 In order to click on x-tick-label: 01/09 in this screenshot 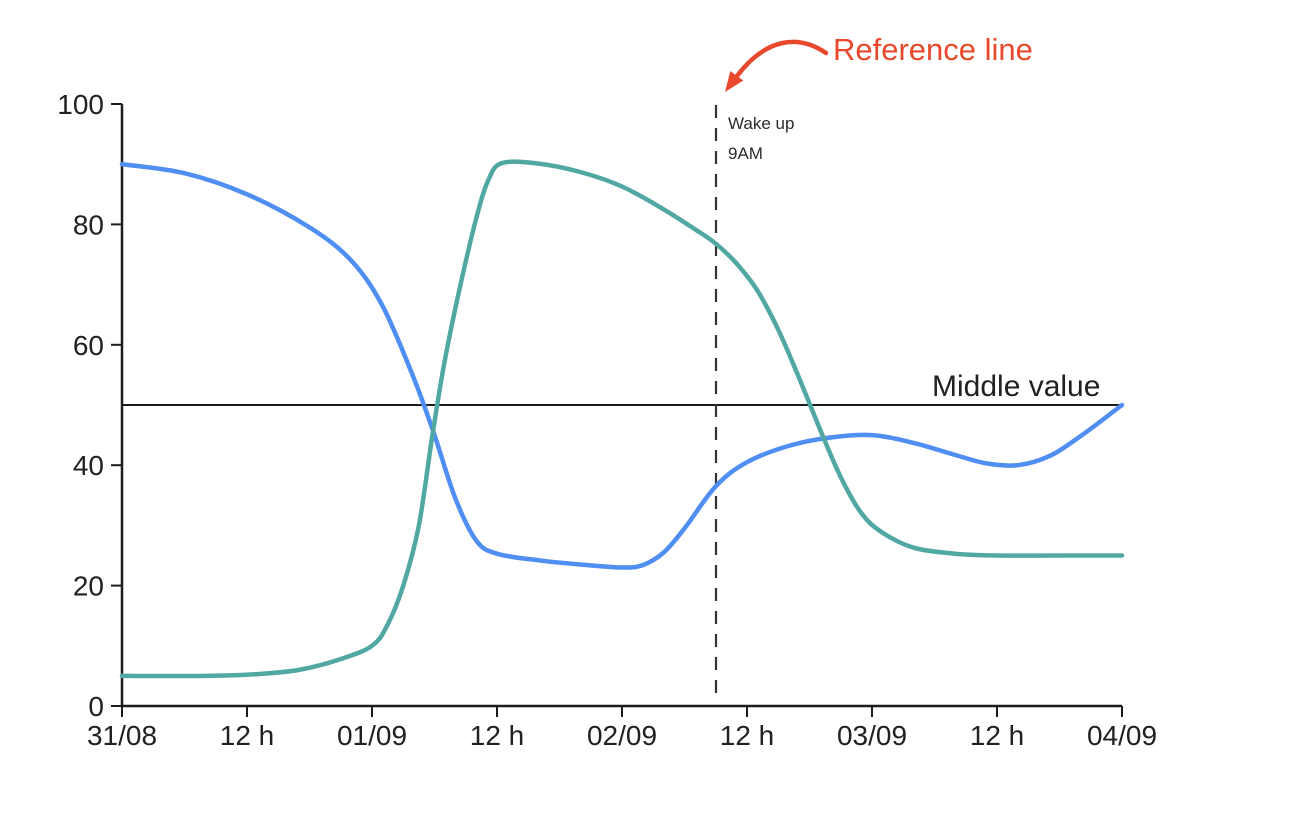, I will do `click(372, 735)`.